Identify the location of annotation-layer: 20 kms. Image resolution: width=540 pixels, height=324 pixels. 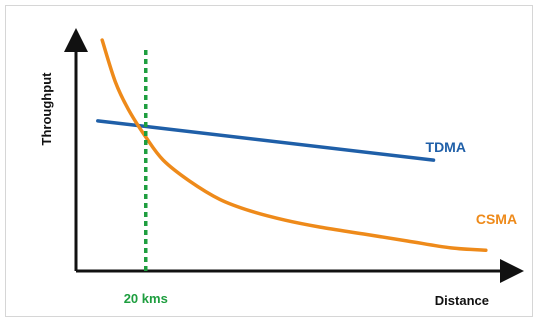
(146, 178).